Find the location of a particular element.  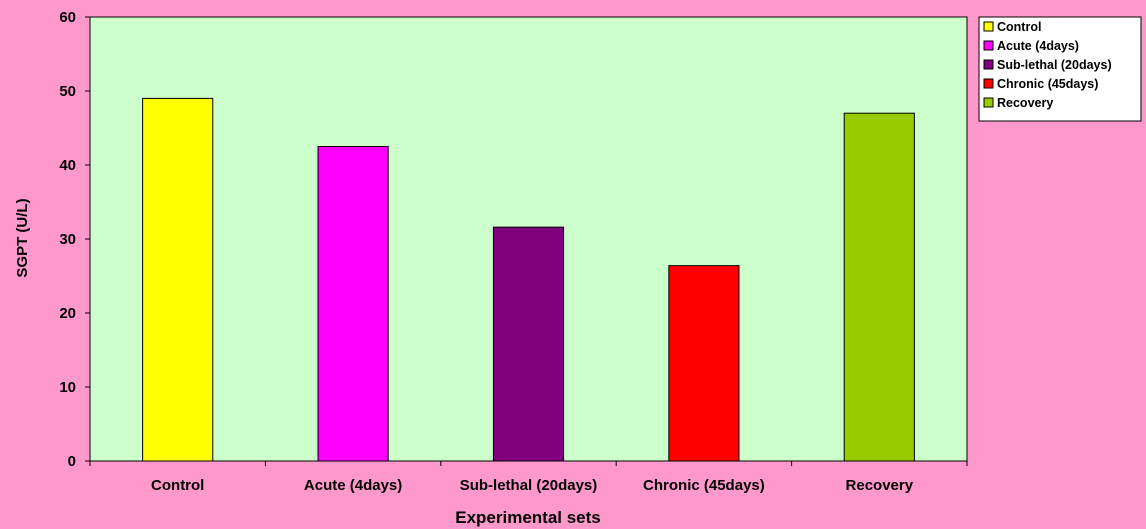

legend-entry: Control is located at coordinates (1019, 27).